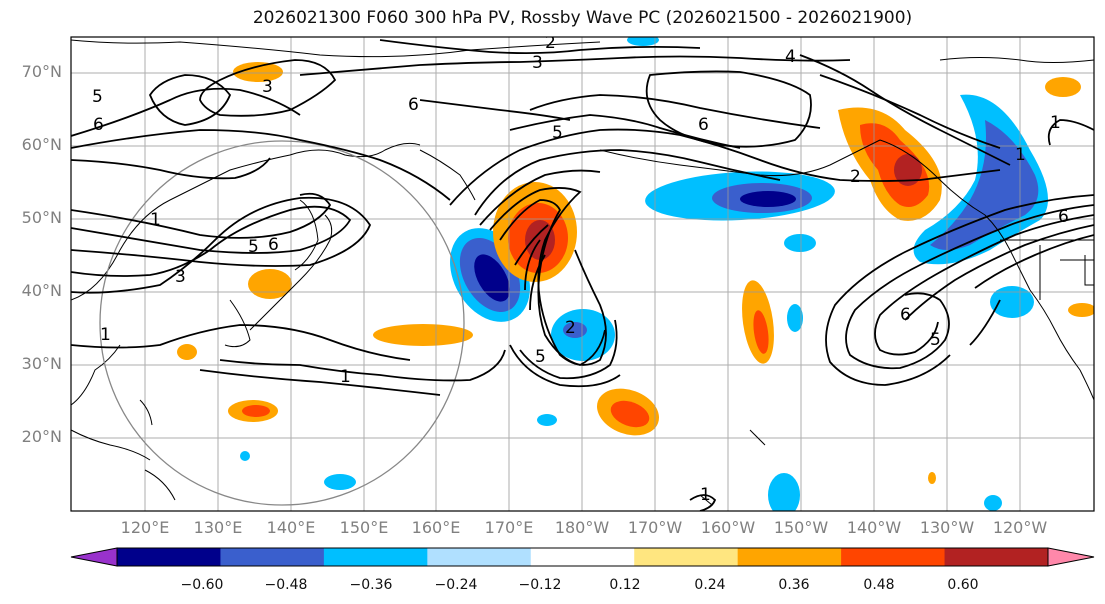 The height and width of the screenshot is (604, 1105). What do you see at coordinates (41, 363) in the screenshot?
I see `lat-label-30n: 30°N` at bounding box center [41, 363].